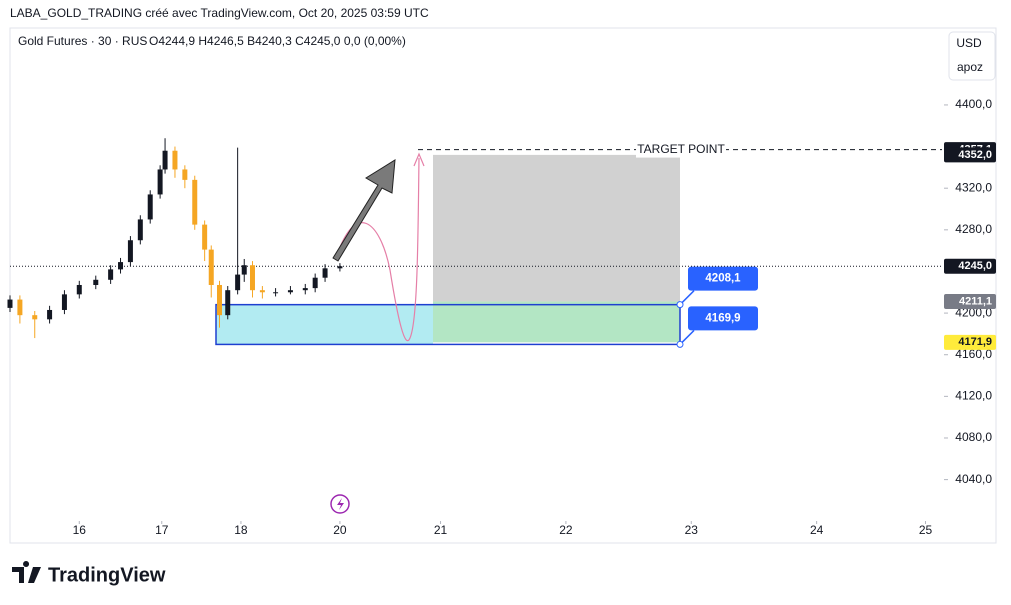 The image size is (1011, 605). What do you see at coordinates (556, 322) in the screenshot?
I see `stop-area` at bounding box center [556, 322].